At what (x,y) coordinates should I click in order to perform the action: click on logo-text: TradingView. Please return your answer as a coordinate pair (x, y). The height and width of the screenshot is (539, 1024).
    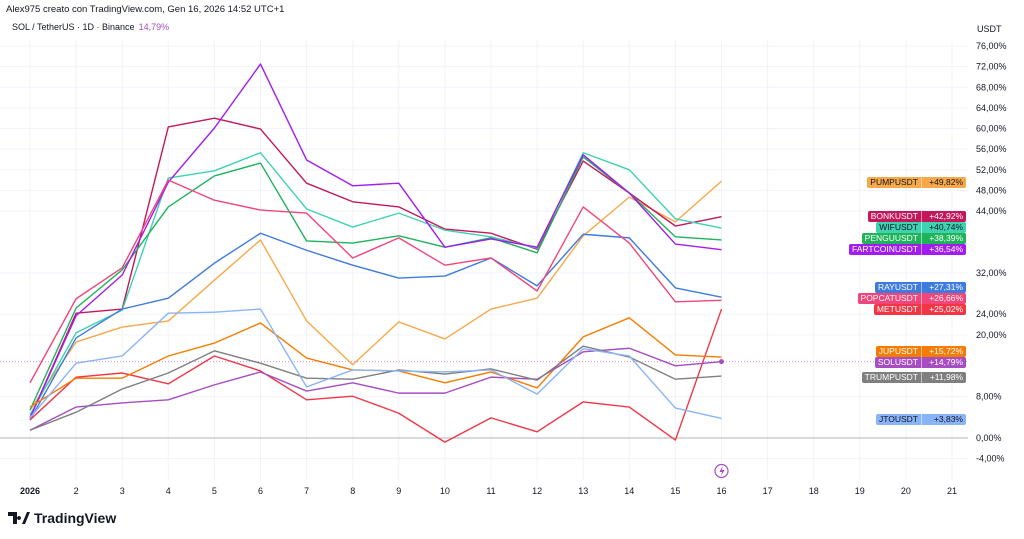
    Looking at the image, I should click on (75, 518).